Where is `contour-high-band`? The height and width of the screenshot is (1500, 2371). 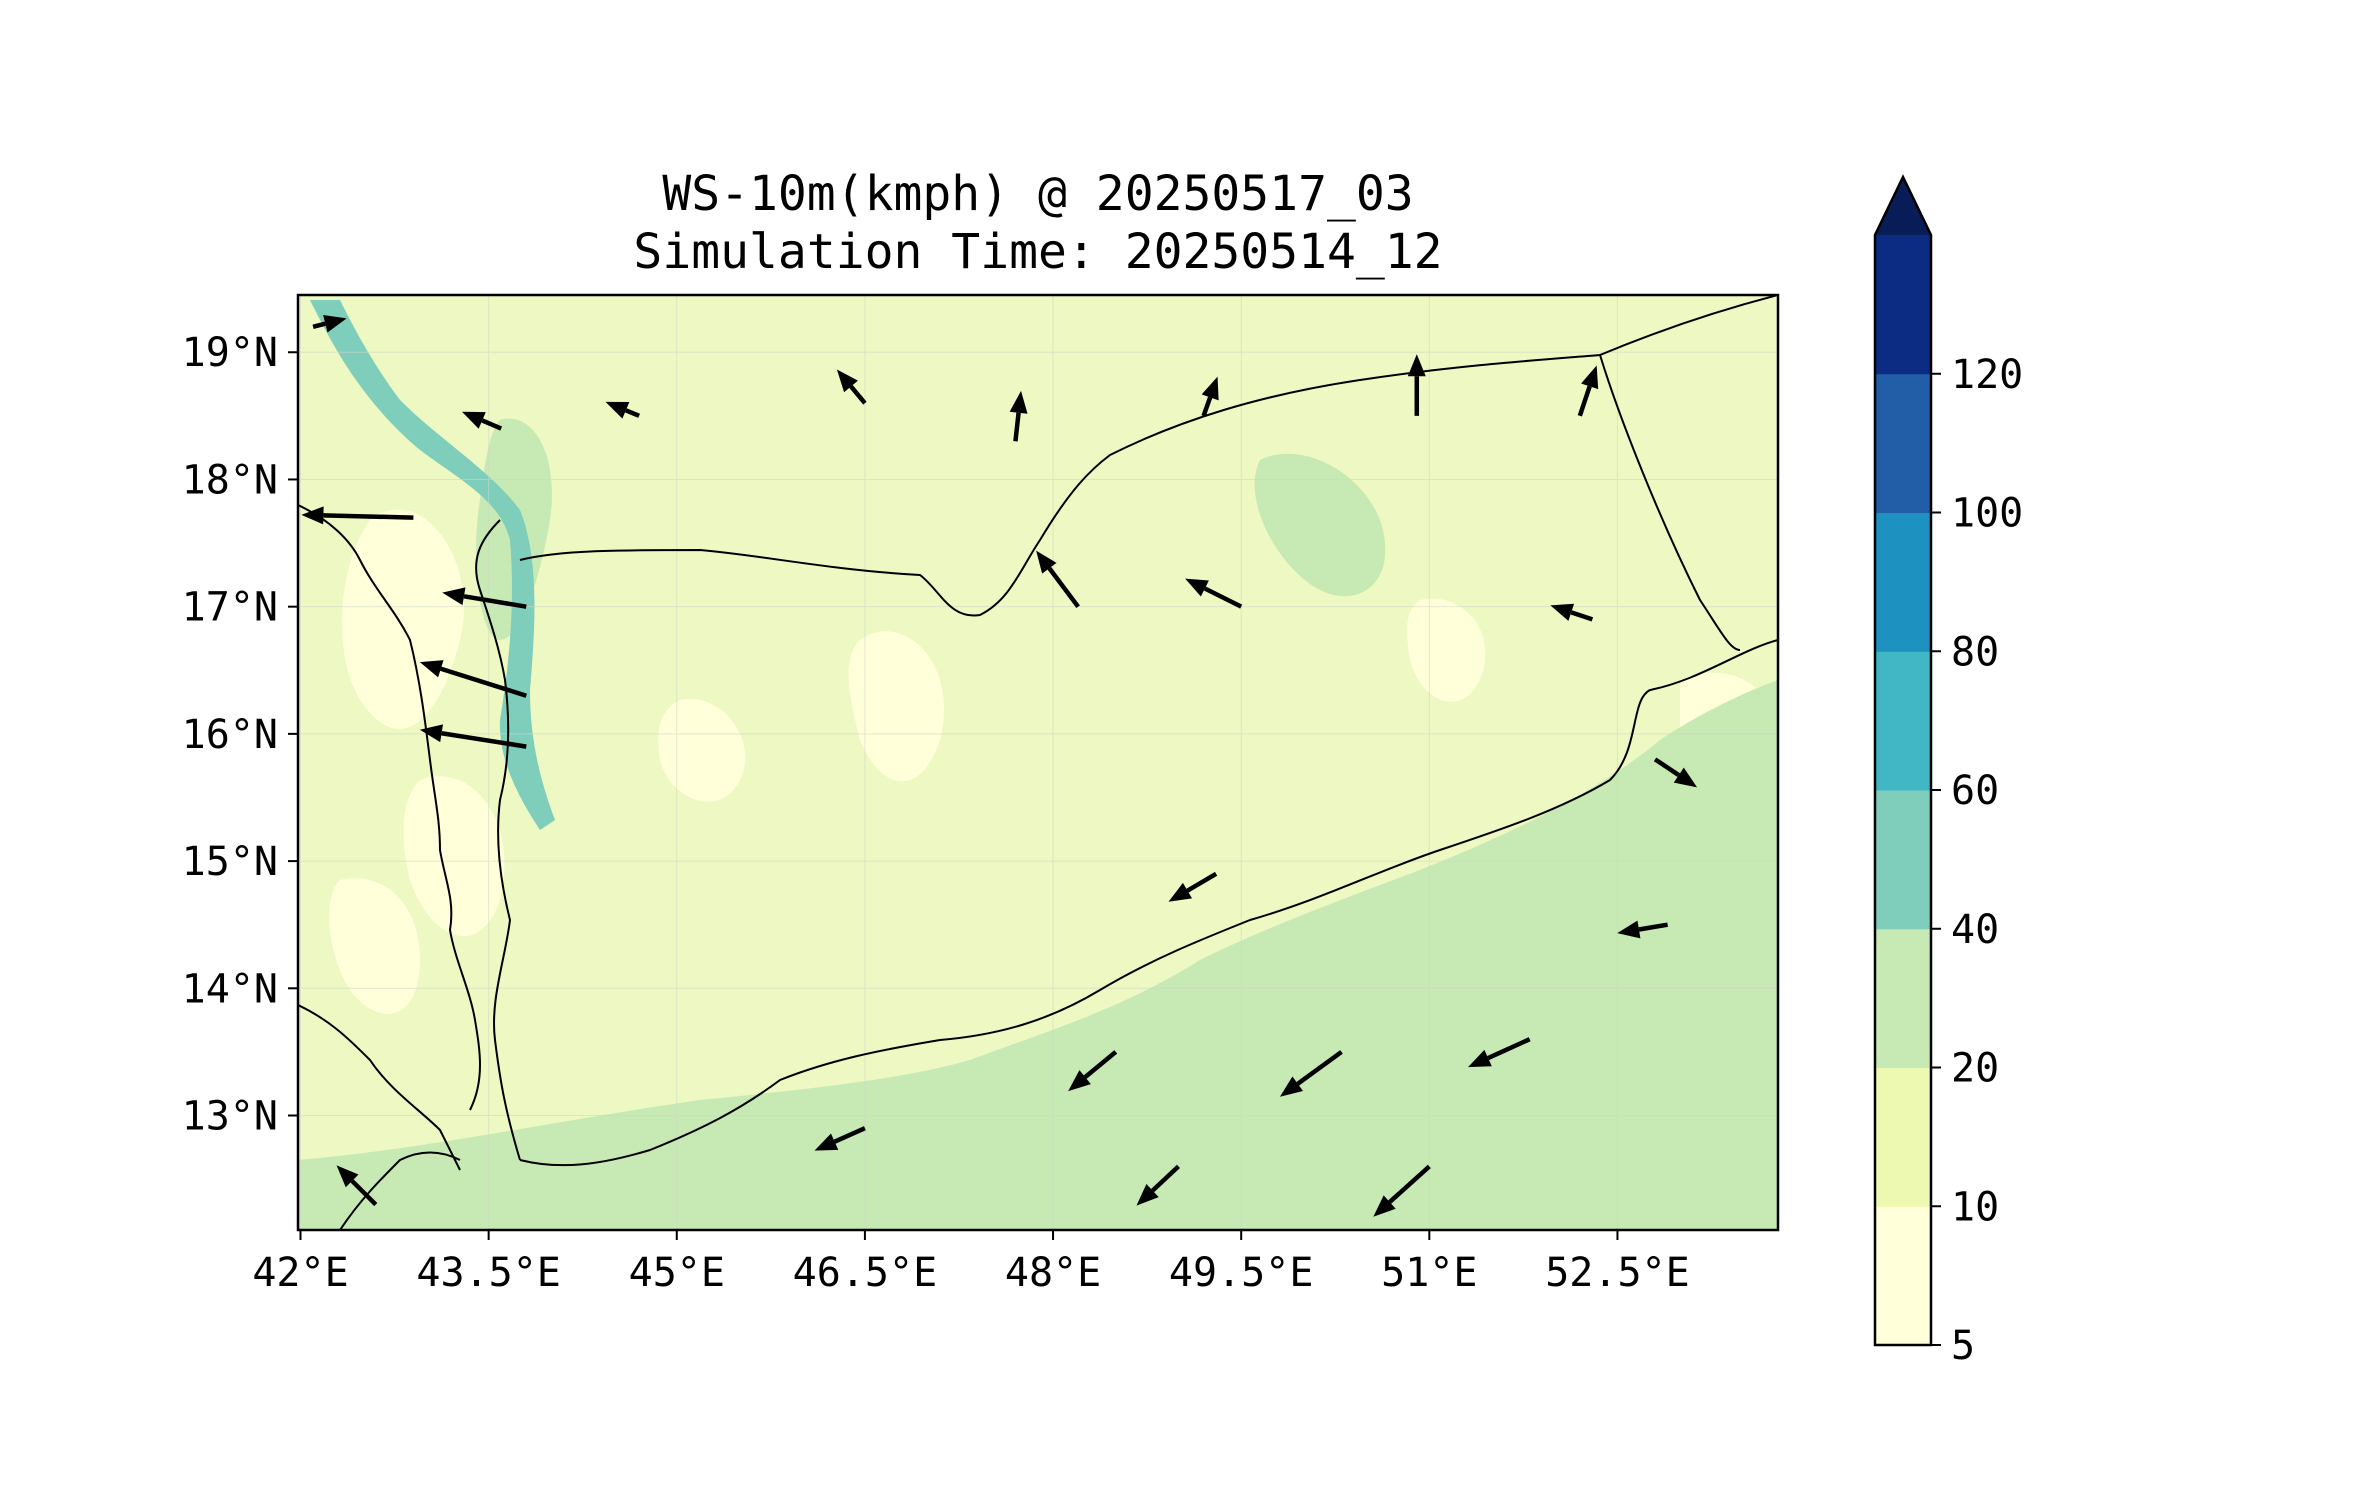
contour-high-band is located at coordinates (432, 565).